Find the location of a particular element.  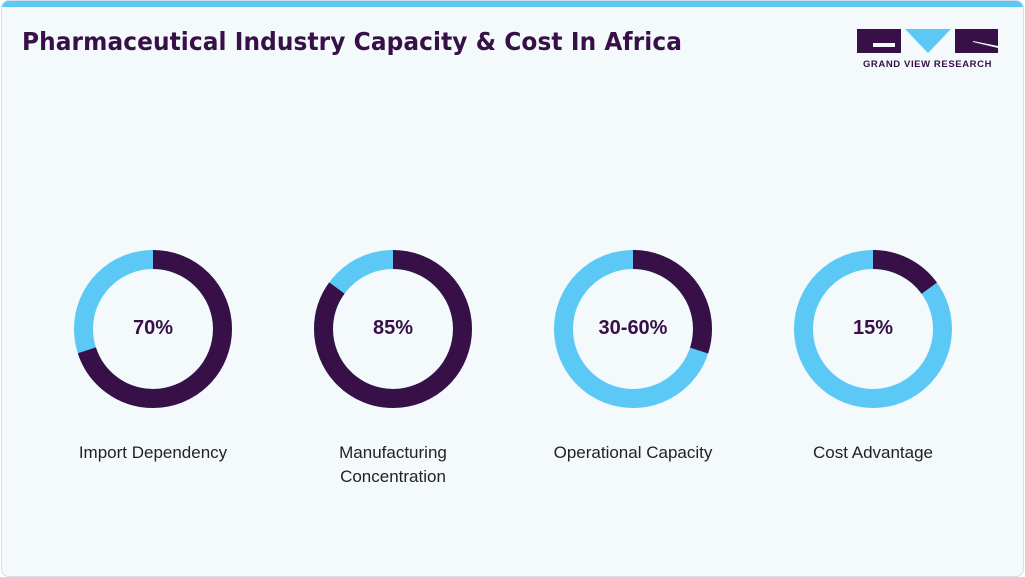

donut-category-label: Operational Capacity is located at coordinates (633, 452).